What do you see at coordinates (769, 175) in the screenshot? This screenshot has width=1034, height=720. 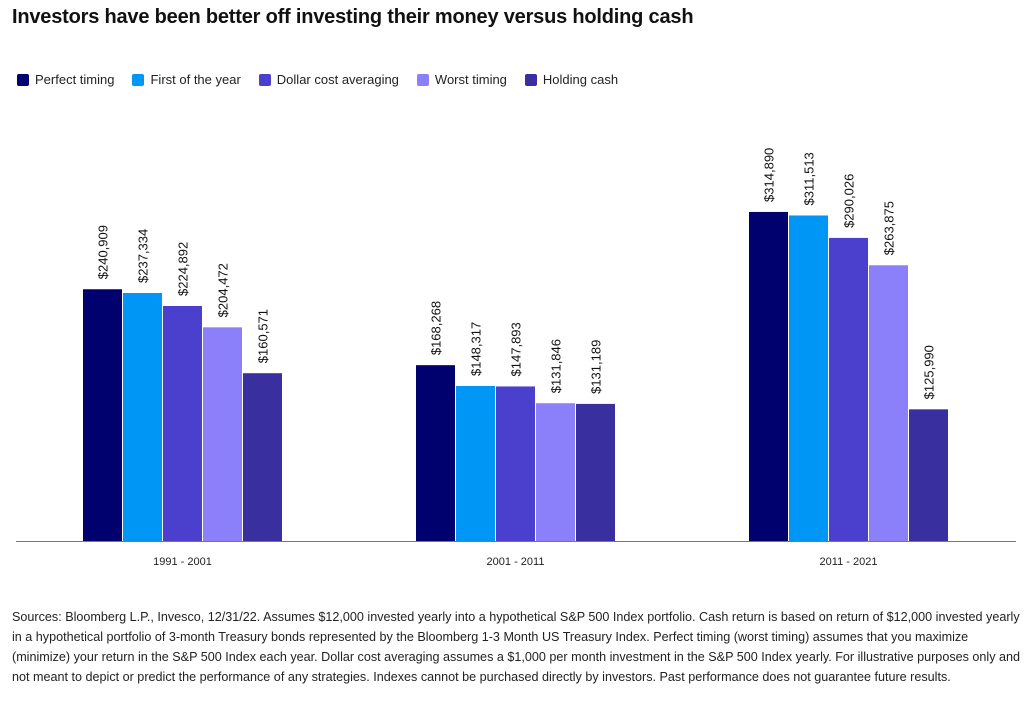 I see `data-label: $314,890` at bounding box center [769, 175].